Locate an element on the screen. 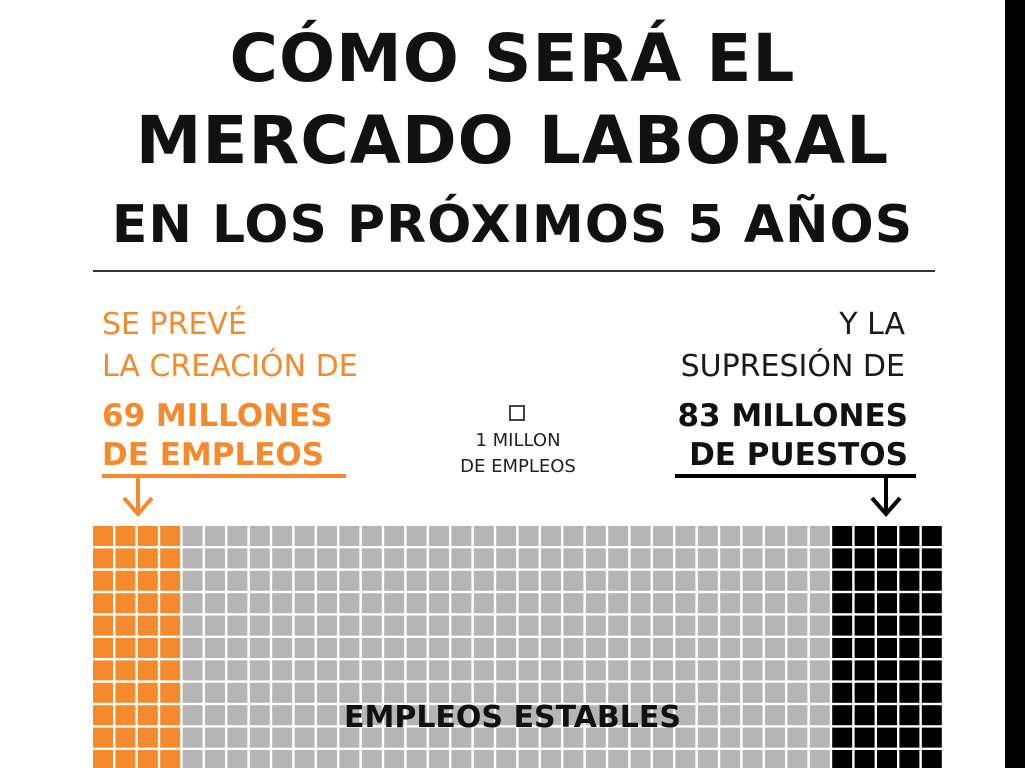 This screenshot has width=1025, height=768. right-value-line-1: 83 MILLONES is located at coordinates (792, 416).